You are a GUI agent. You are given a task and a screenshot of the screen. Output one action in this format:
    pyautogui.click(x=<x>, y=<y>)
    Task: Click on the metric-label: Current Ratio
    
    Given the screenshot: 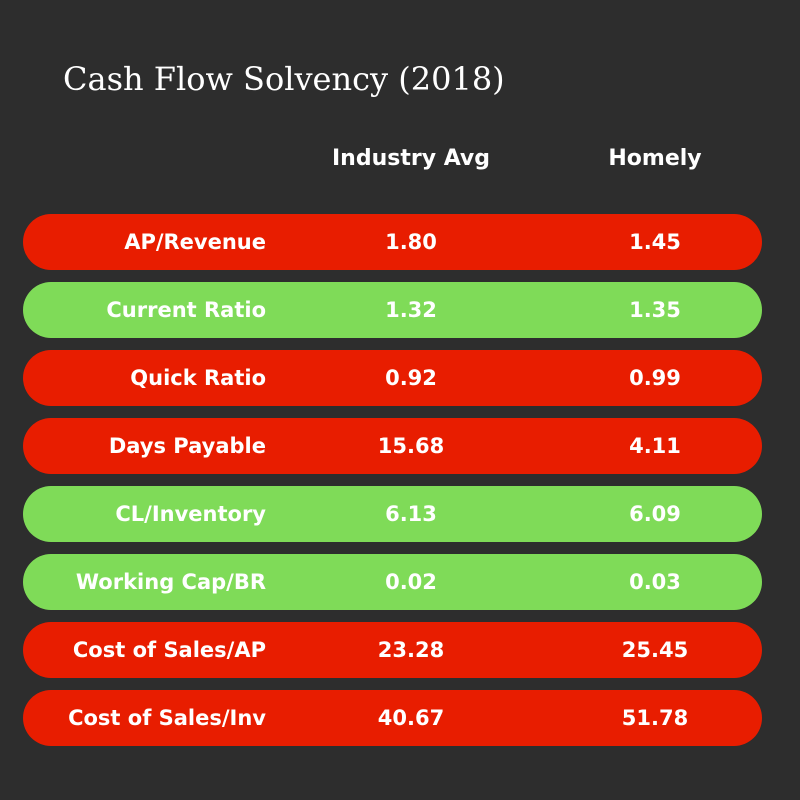 What is the action you would take?
    pyautogui.click(x=186, y=310)
    